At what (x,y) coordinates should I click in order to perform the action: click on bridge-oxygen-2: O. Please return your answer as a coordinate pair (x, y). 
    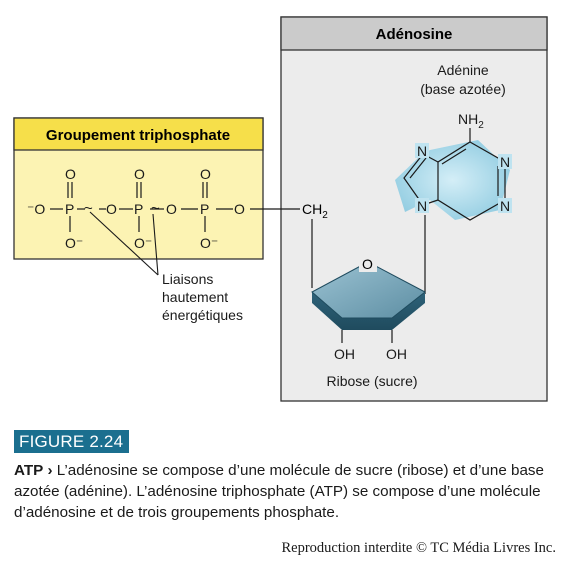
    Looking at the image, I should click on (171, 209).